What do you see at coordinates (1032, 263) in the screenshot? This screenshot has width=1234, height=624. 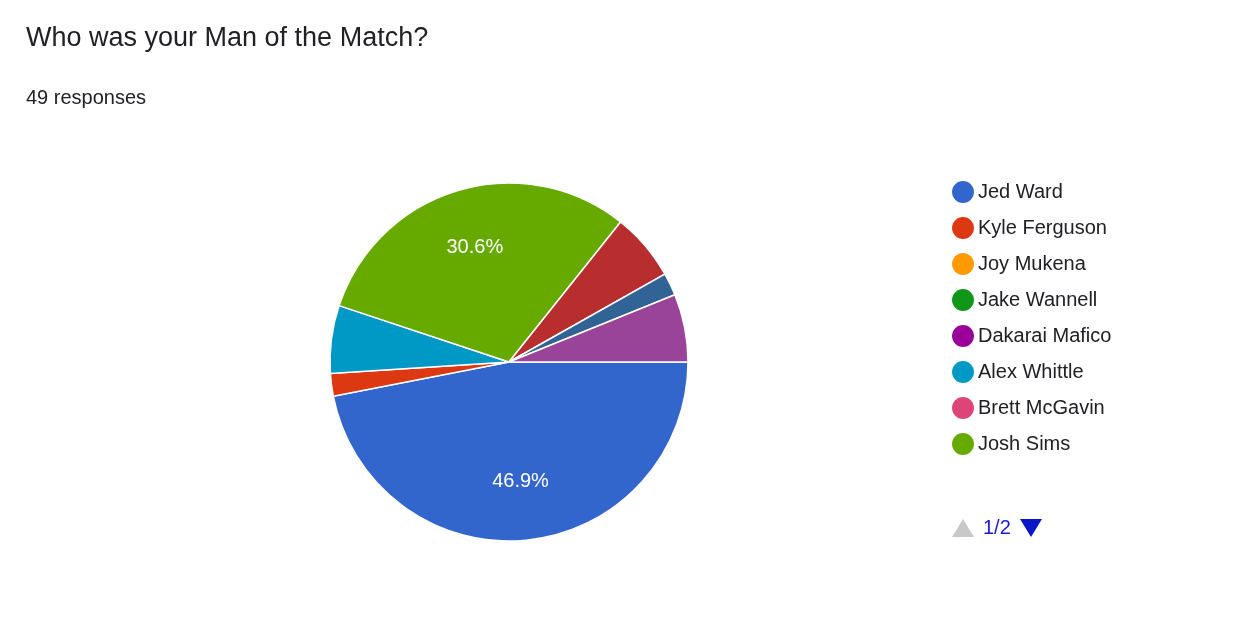 I see `legend-label: Joy Mukena` at bounding box center [1032, 263].